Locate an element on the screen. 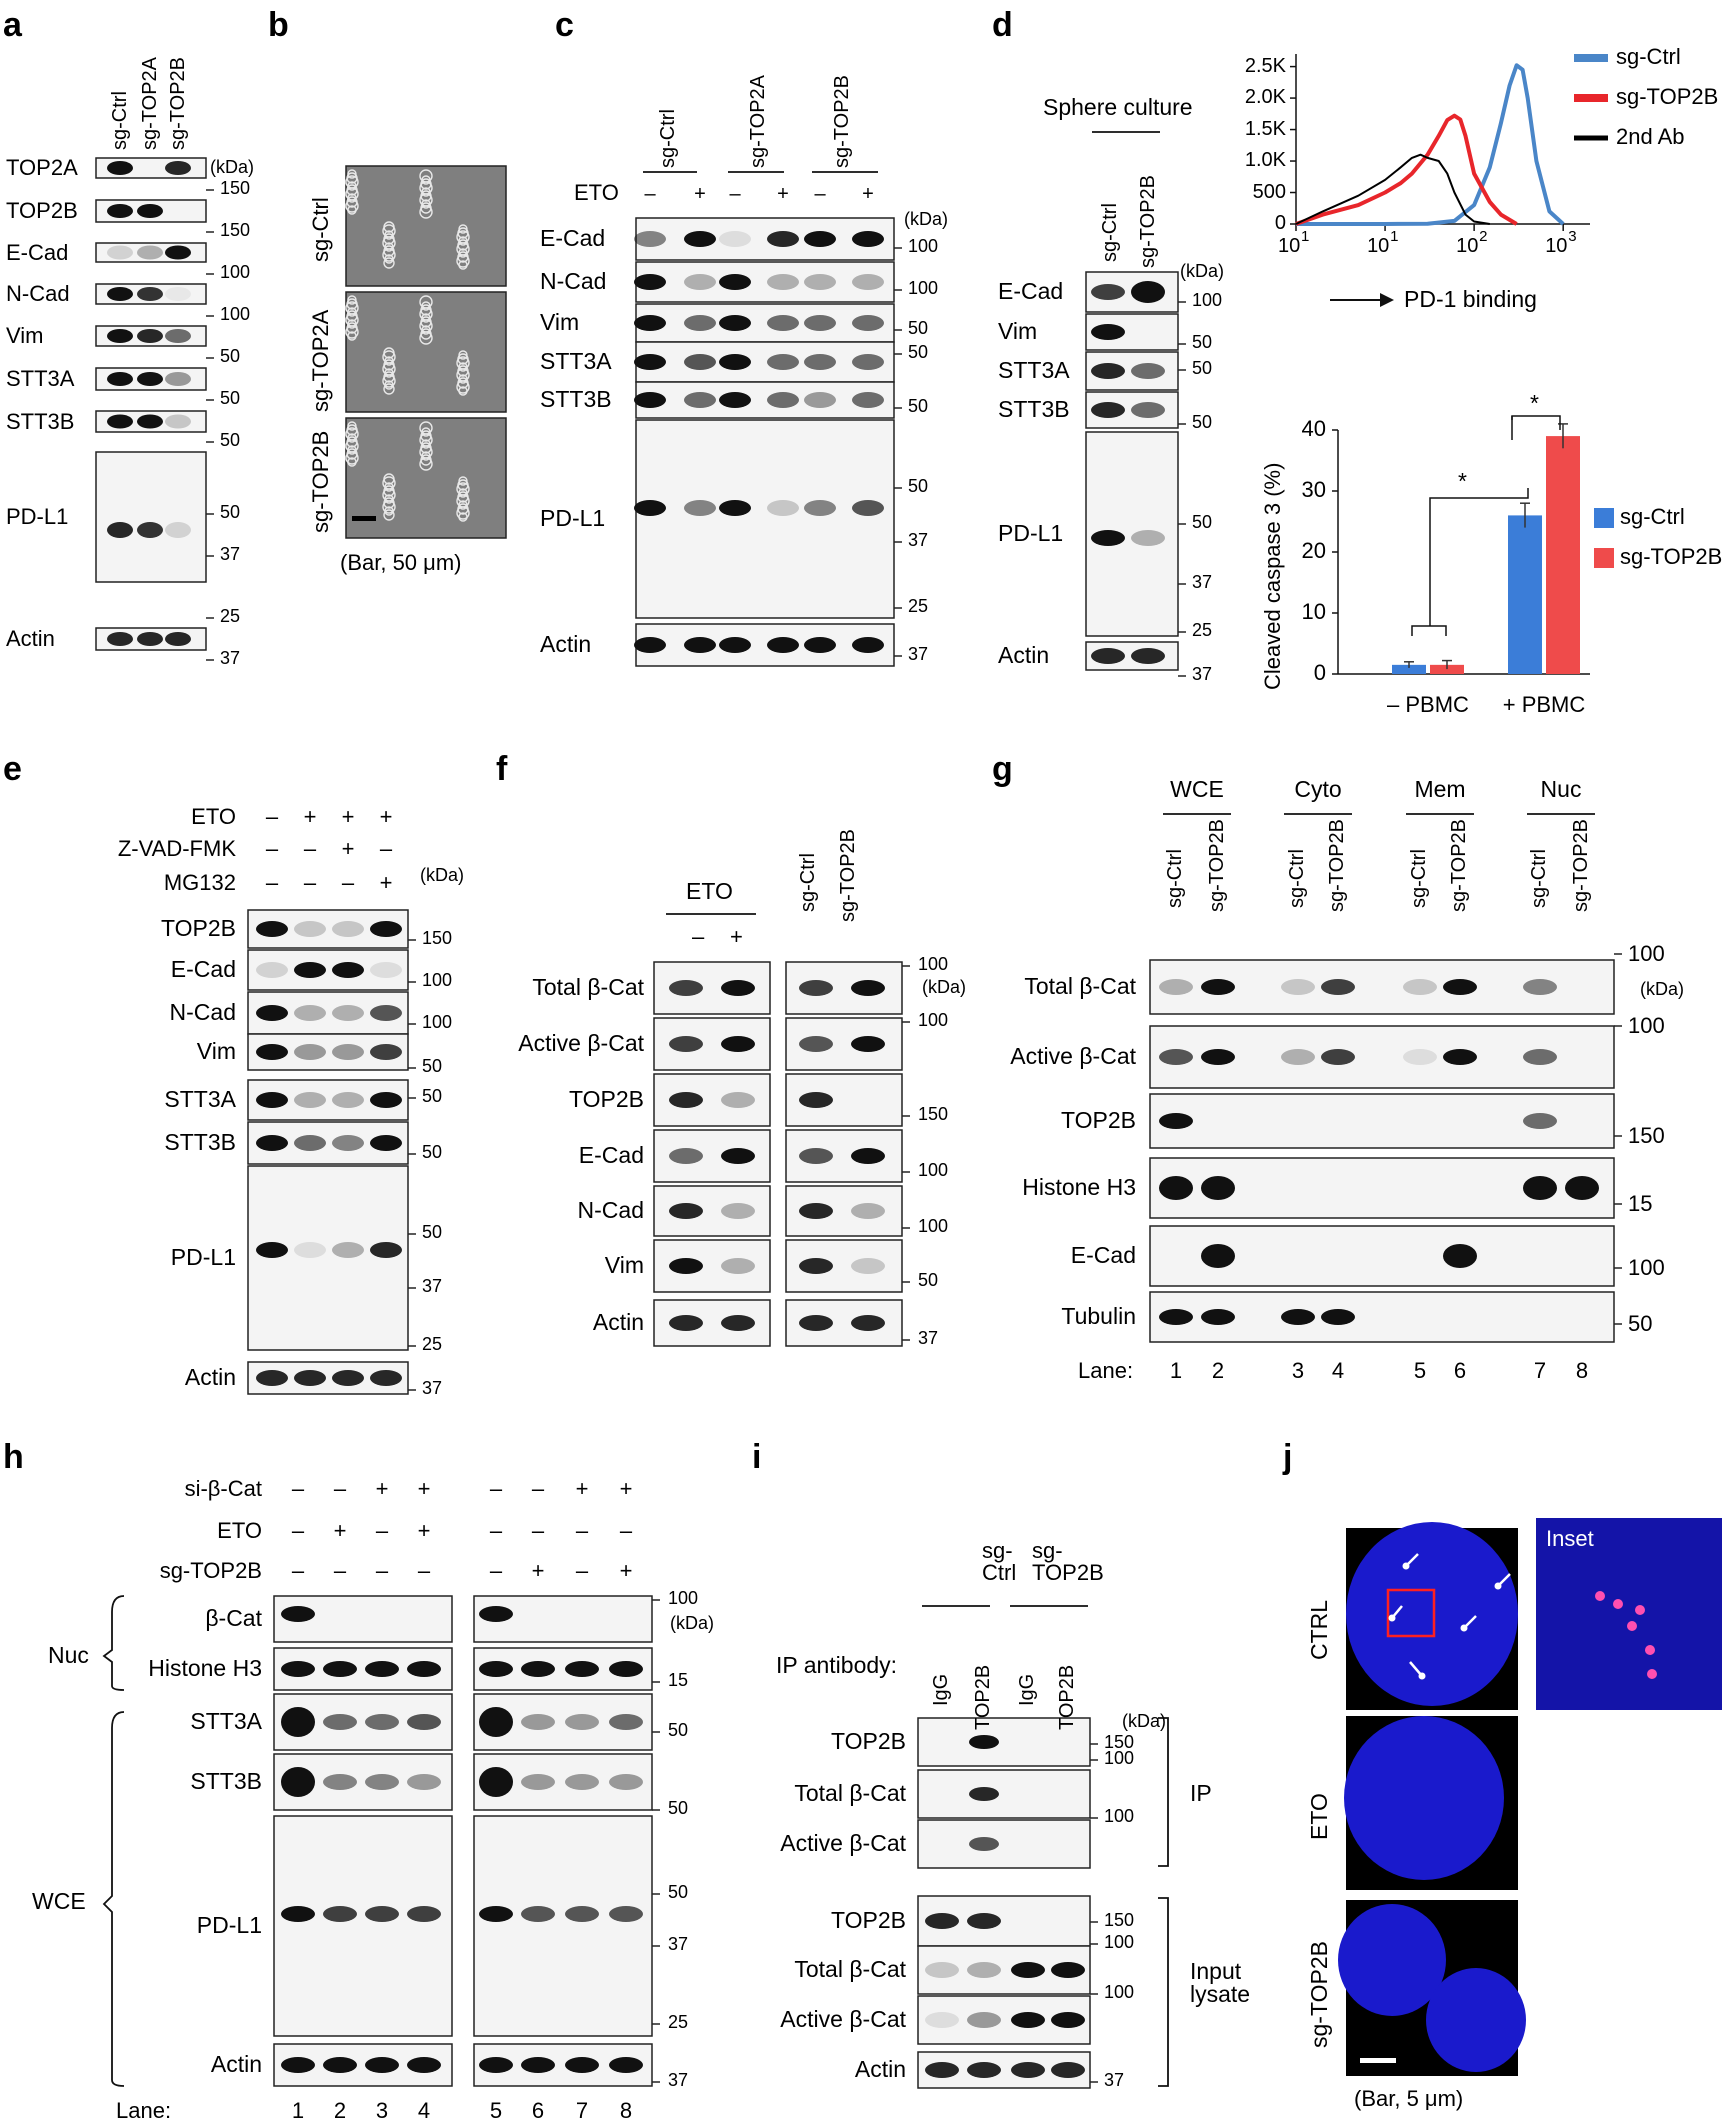 This screenshot has height=2119, width=1734. i-column-label: TOP2B is located at coordinates (1067, 1697).